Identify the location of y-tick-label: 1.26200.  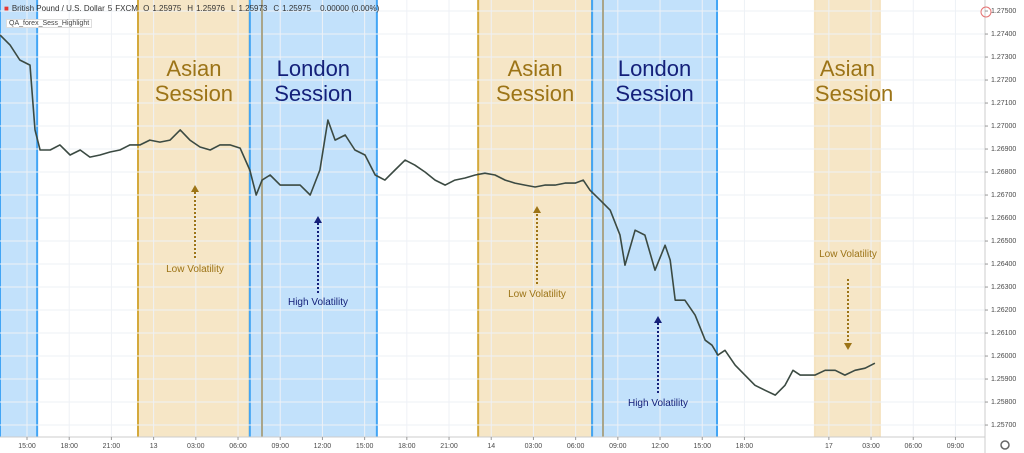
(1003, 310).